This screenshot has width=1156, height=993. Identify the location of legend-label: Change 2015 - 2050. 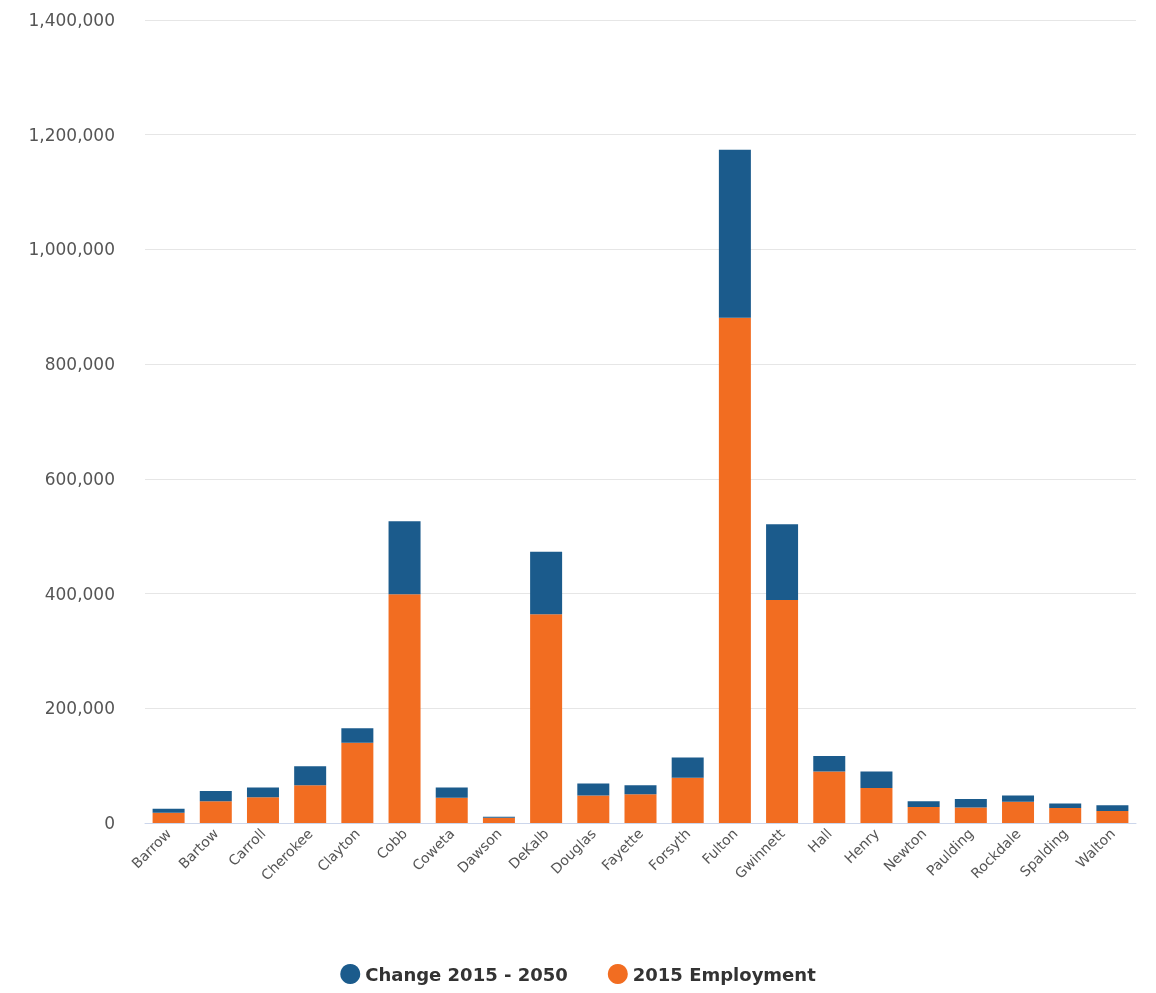
(466, 974).